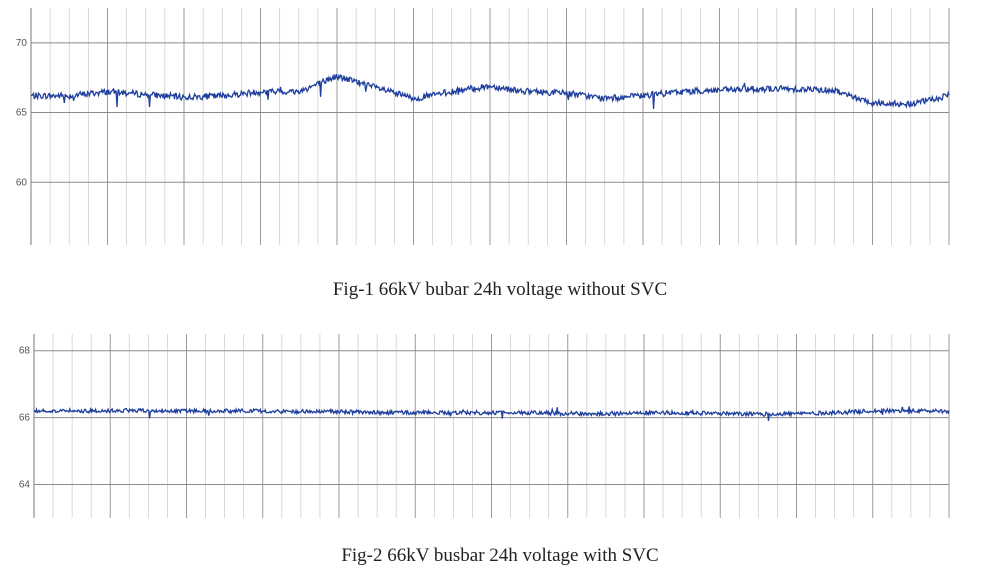  I want to click on y-tick-label: 65, so click(22, 113).